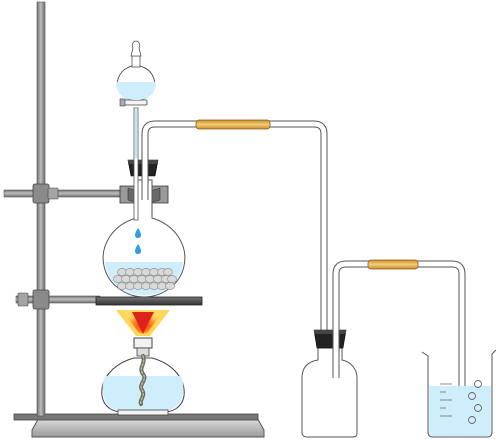 This screenshot has height=440, width=496. Describe the element at coordinates (136, 164) in the screenshot. I see `funnel-stem` at that location.